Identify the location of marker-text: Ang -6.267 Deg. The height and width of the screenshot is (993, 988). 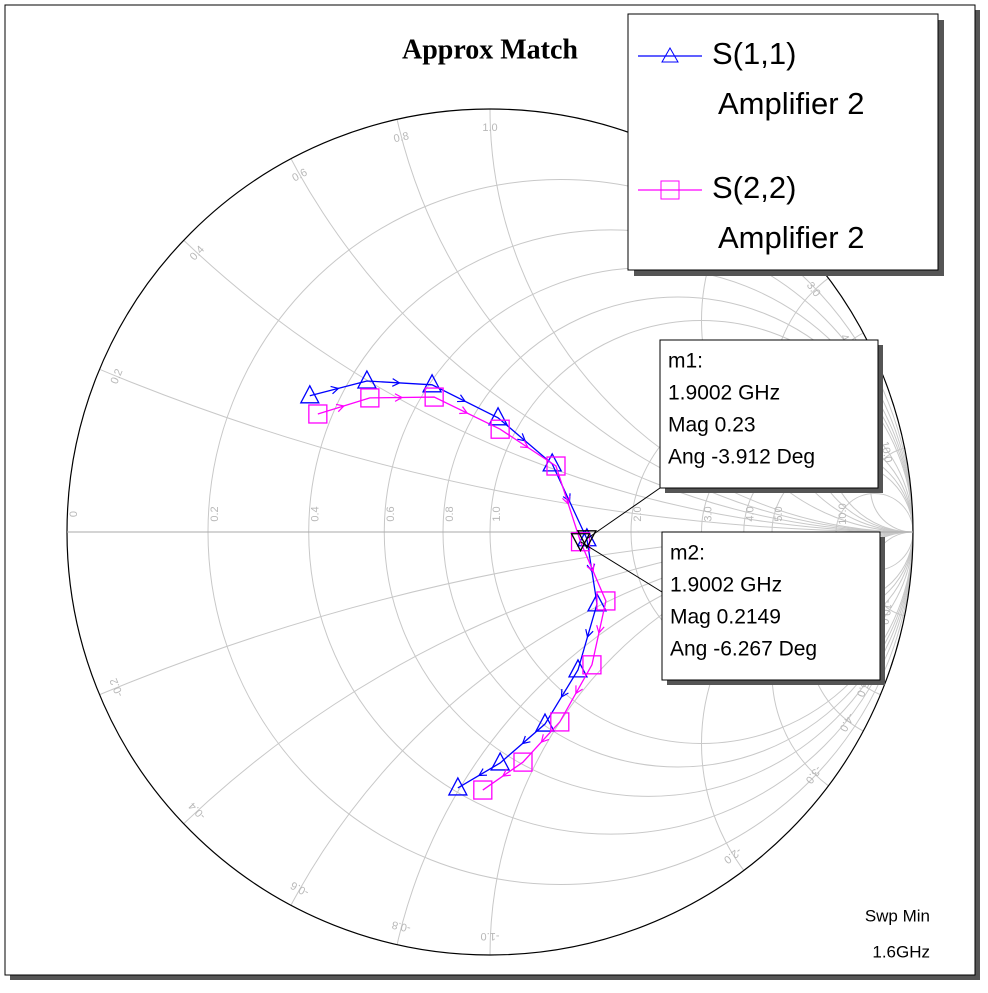
(743, 649).